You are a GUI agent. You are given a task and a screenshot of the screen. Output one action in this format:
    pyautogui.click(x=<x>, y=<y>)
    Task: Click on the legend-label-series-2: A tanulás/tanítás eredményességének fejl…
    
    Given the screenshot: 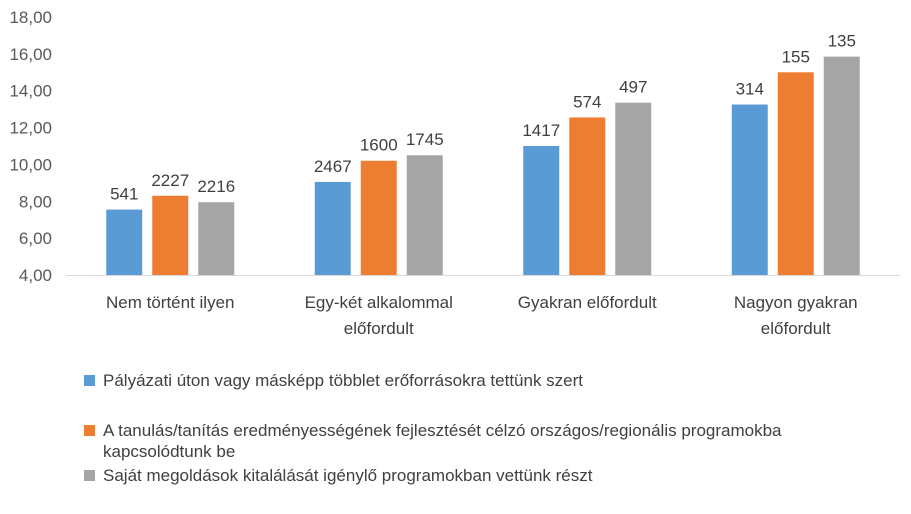 What is the action you would take?
    pyautogui.click(x=442, y=441)
    